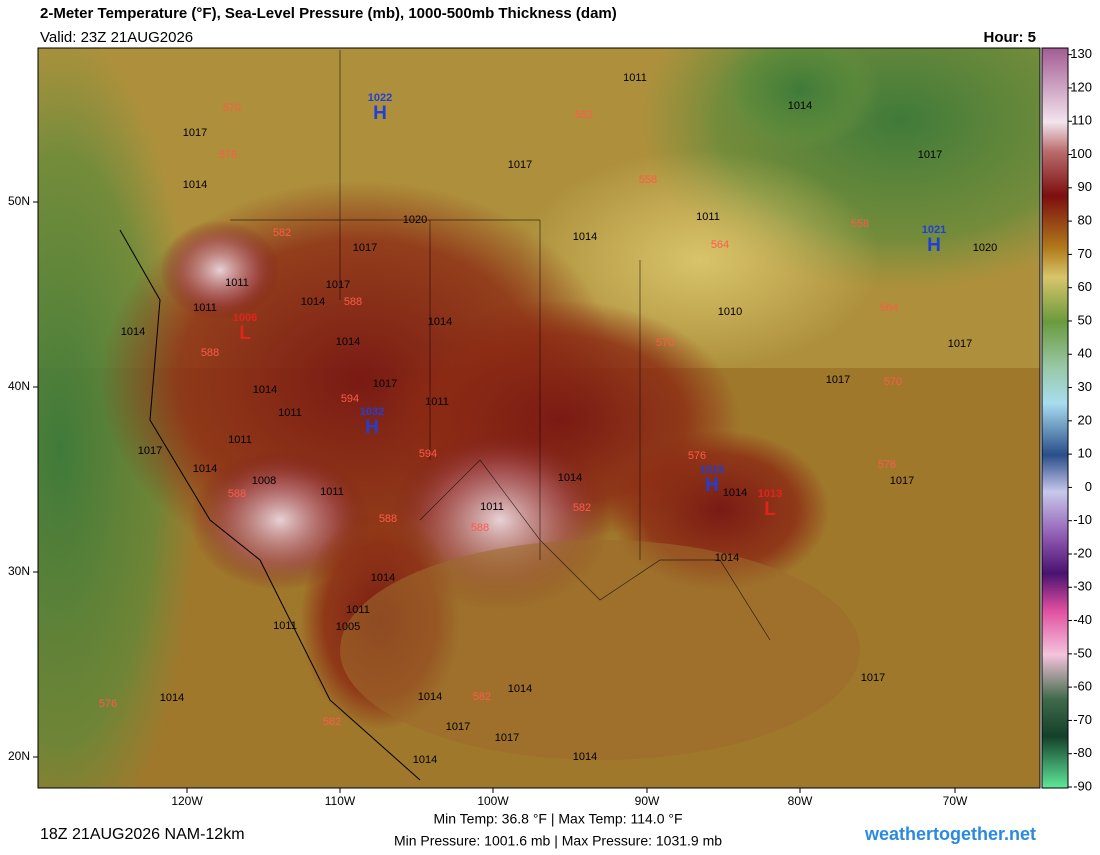 Image resolution: width=1100 pixels, height=855 pixels. I want to click on temp-range: Min Temp: 36.8 °F | Max Temp: 114.0 °F, so click(557, 819).